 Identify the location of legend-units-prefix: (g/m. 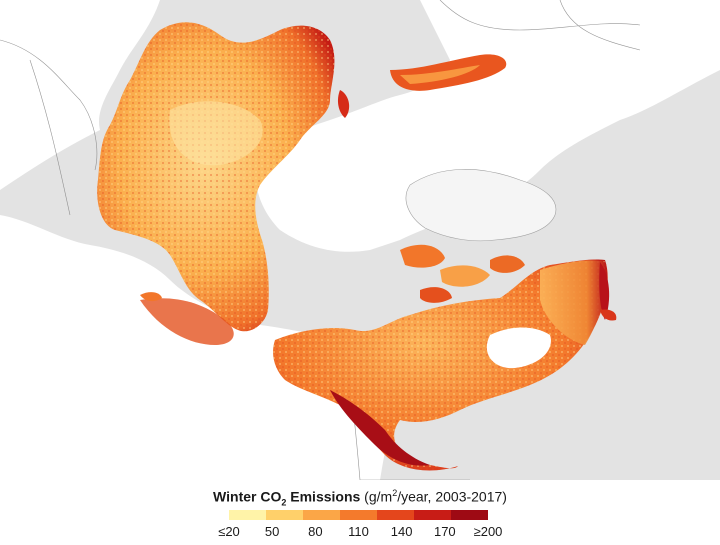
(376, 496).